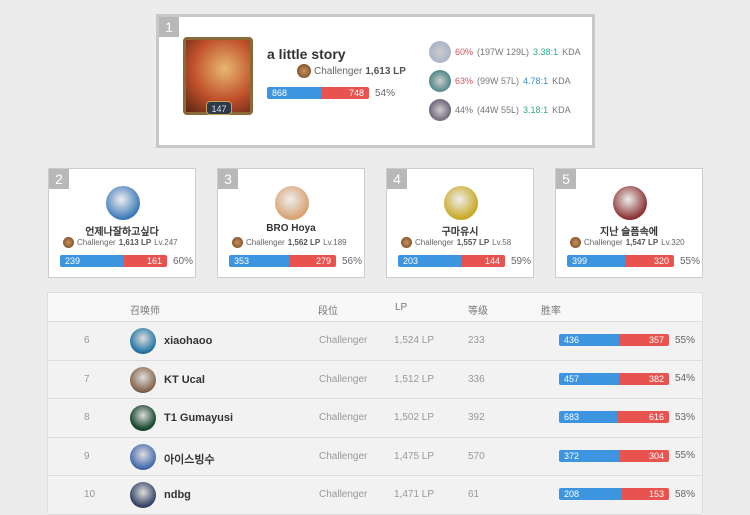 This screenshot has height=515, width=750. I want to click on tier-info: Challenger 1,557 LP Lv.58, so click(456, 242).